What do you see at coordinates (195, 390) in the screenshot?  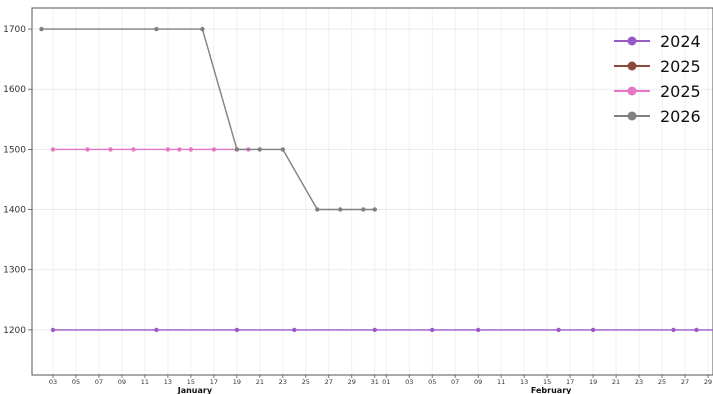 I see `month-label: January` at bounding box center [195, 390].